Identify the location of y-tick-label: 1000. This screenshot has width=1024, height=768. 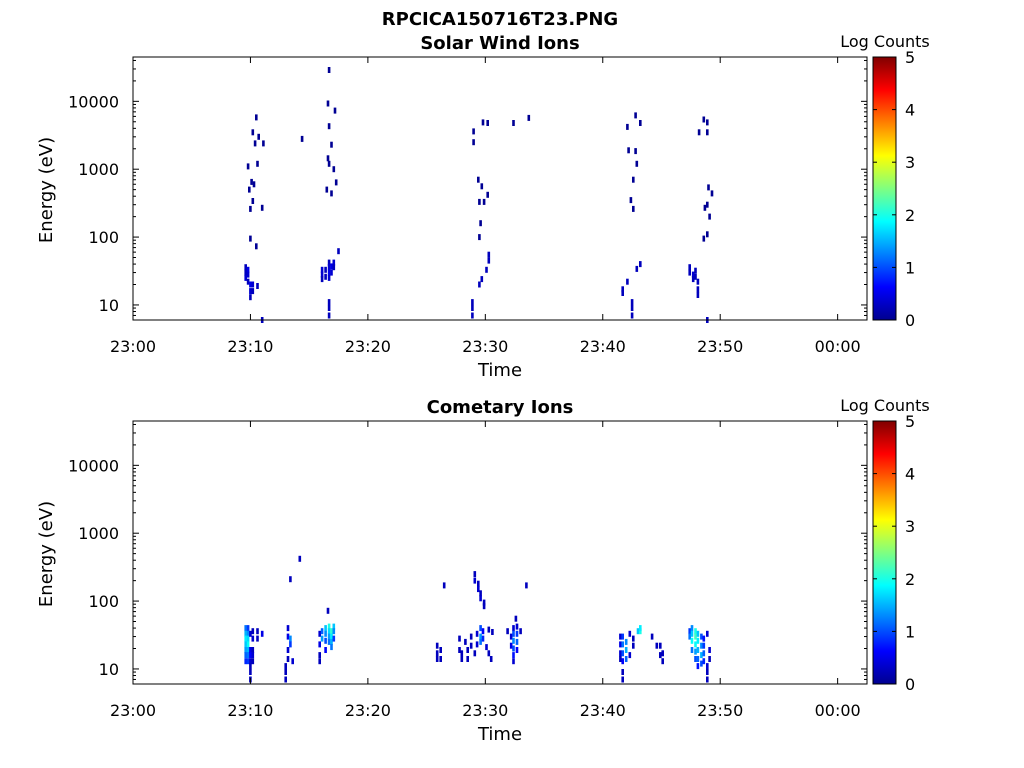
(98, 169).